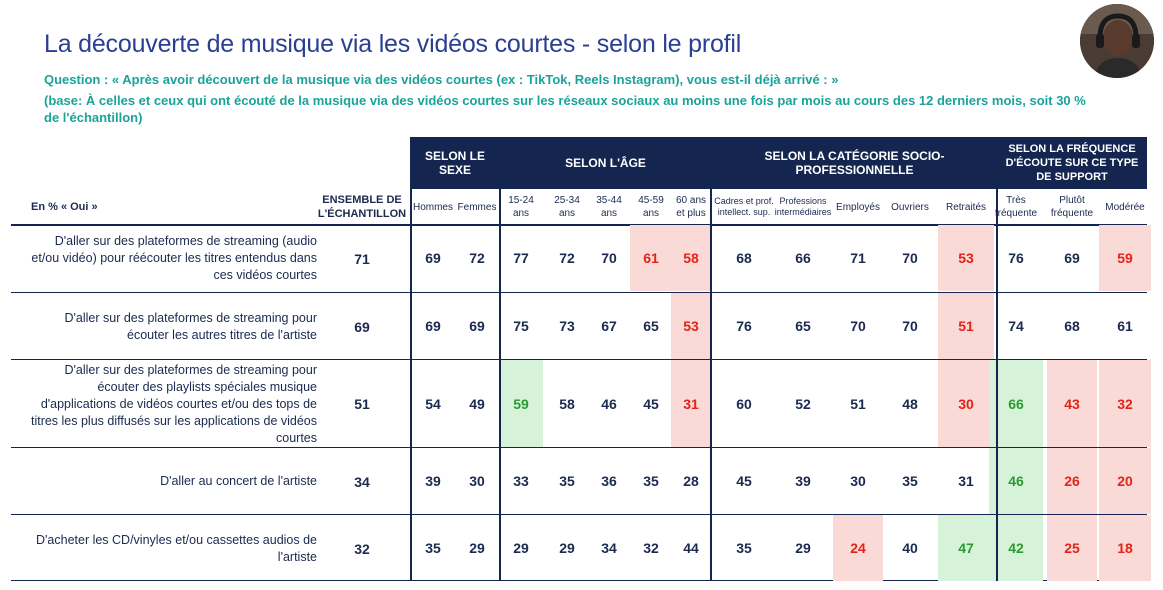  Describe the element at coordinates (1072, 207) in the screenshot. I see `column-header: Plutôt fréquente` at that location.